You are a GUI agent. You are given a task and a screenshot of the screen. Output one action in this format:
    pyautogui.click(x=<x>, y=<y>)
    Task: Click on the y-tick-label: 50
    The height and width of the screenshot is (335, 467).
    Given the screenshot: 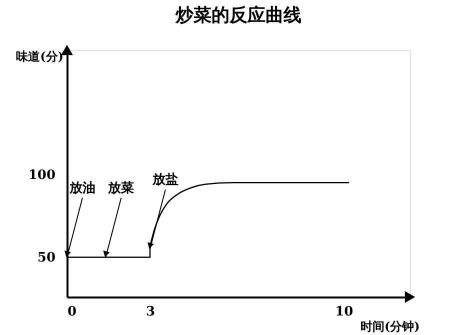 What is the action you would take?
    pyautogui.click(x=46, y=258)
    